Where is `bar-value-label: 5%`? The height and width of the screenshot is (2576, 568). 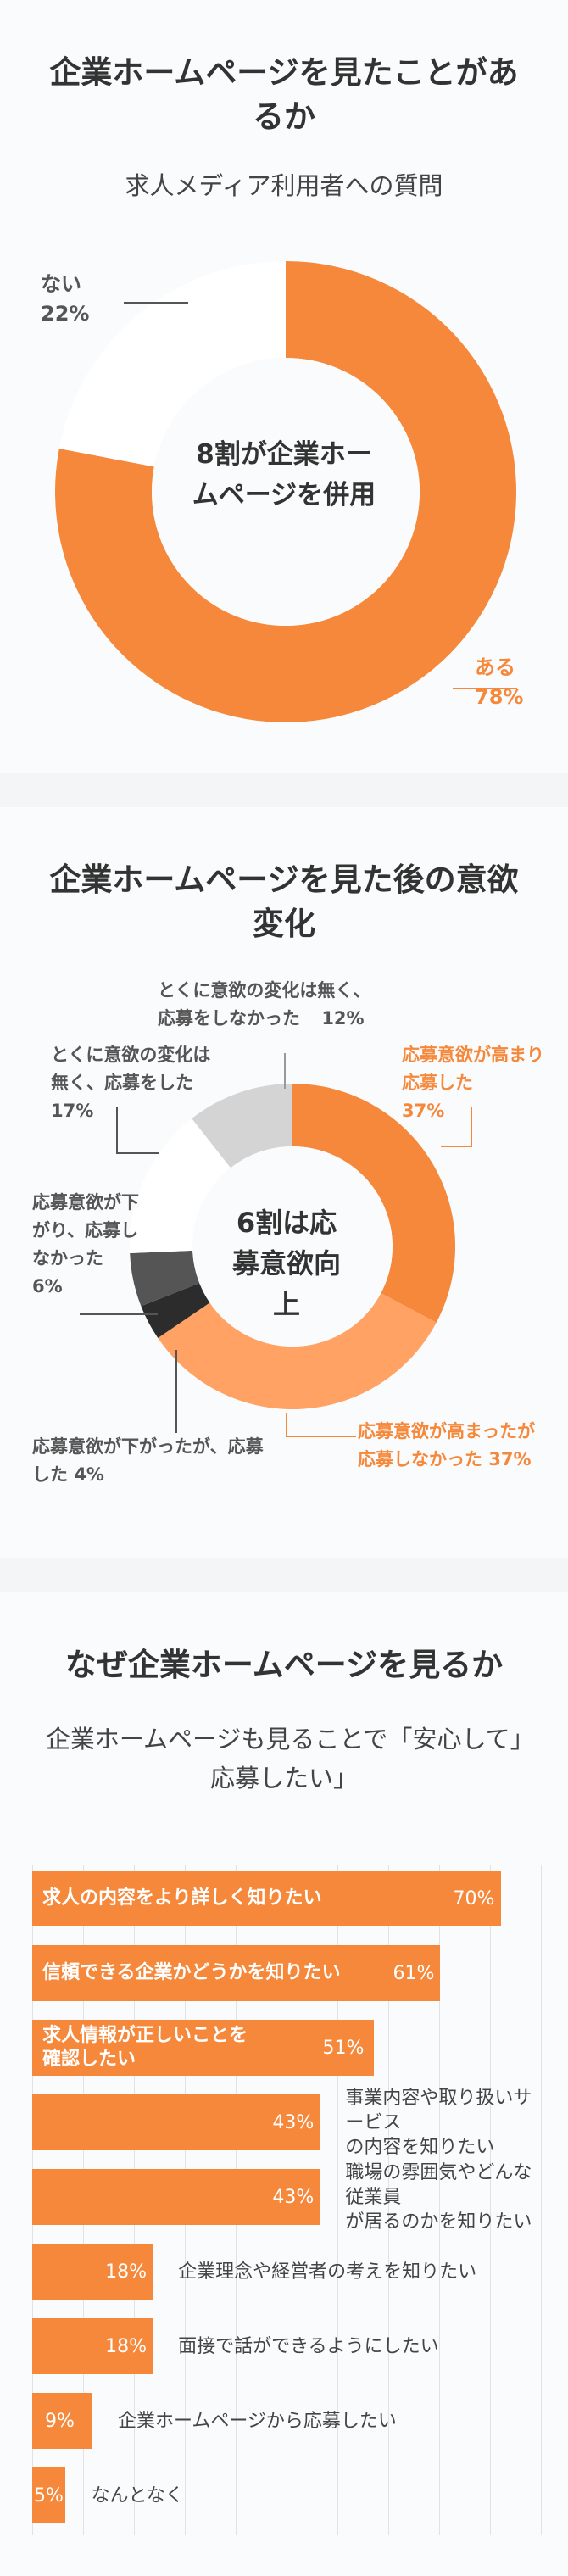 bar-value-label: 5% is located at coordinates (49, 2495).